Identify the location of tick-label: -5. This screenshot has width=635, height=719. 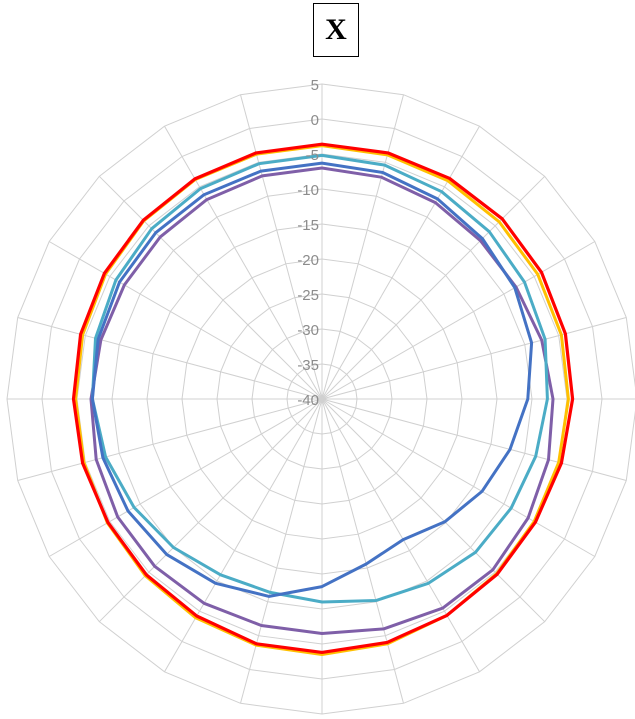
(312, 155).